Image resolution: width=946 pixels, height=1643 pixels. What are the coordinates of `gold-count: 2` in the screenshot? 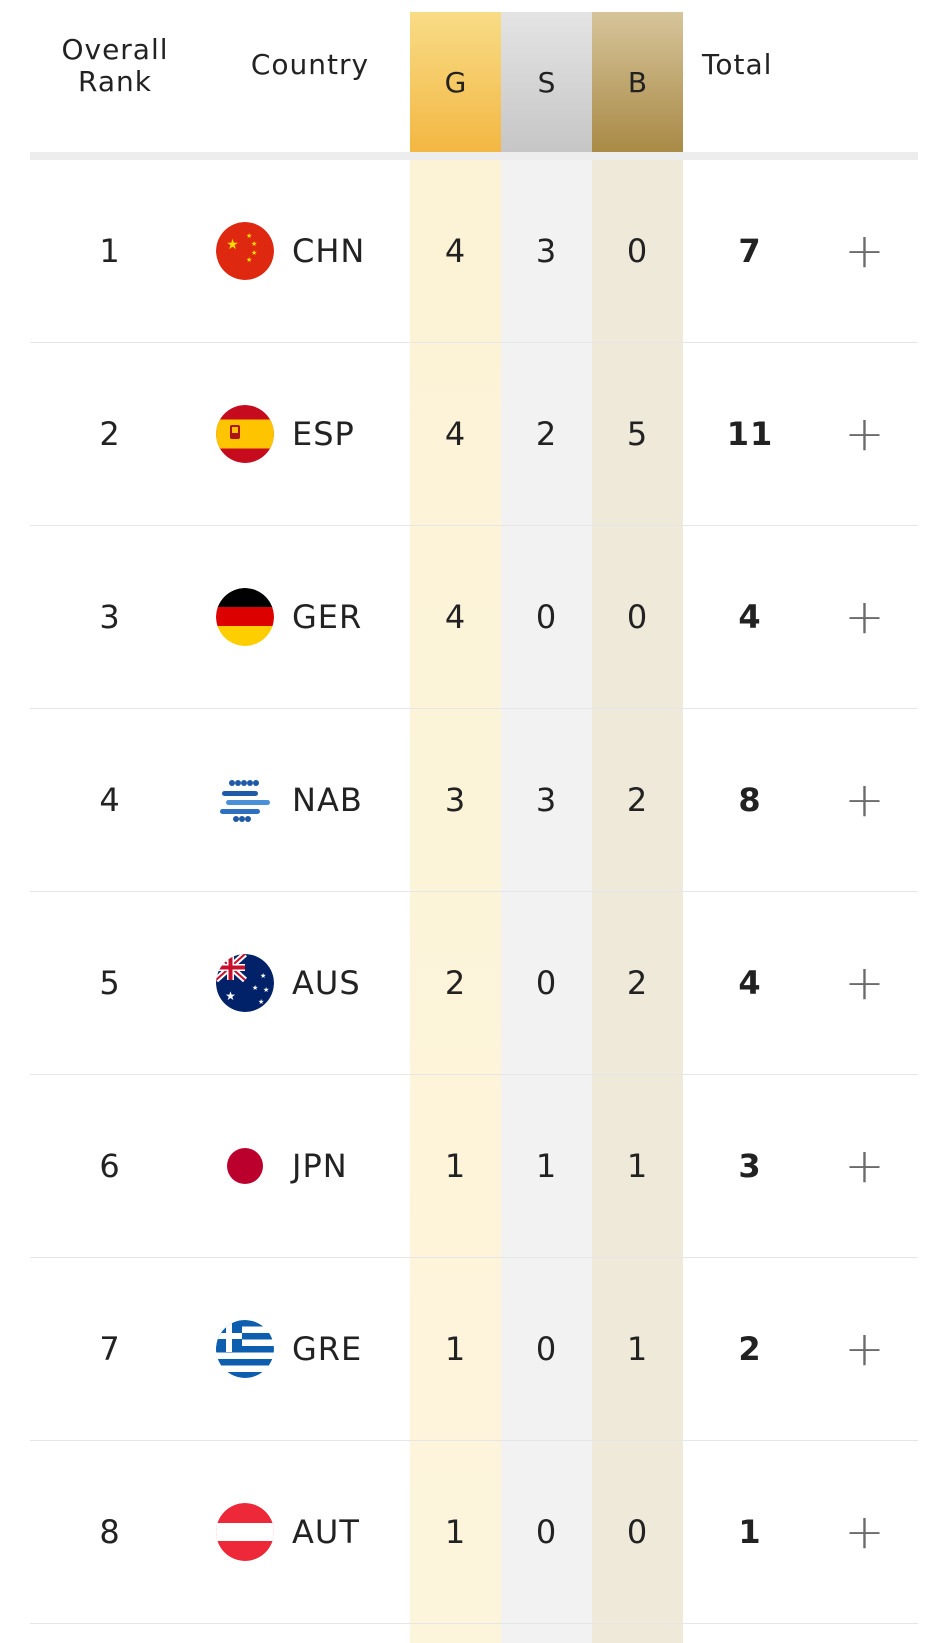 It's located at (455, 983).